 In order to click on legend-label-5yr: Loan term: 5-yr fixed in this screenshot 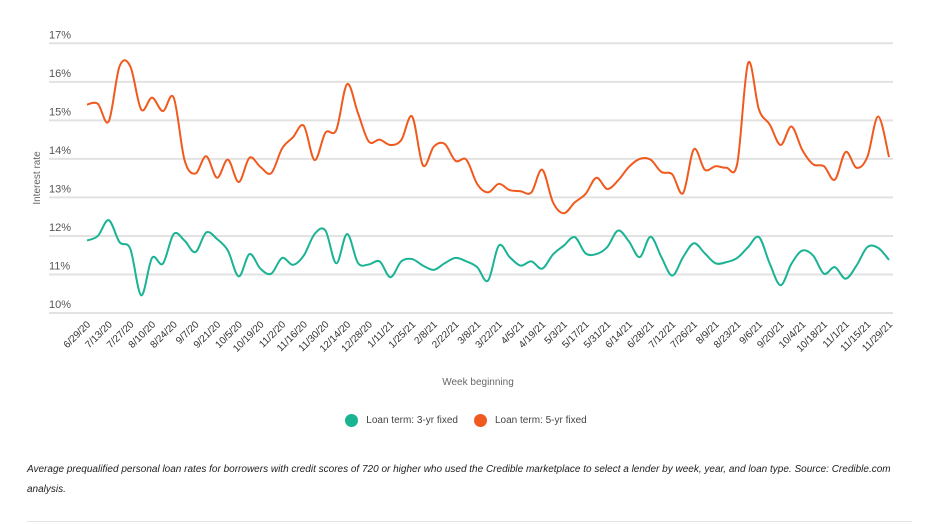, I will do `click(541, 420)`.